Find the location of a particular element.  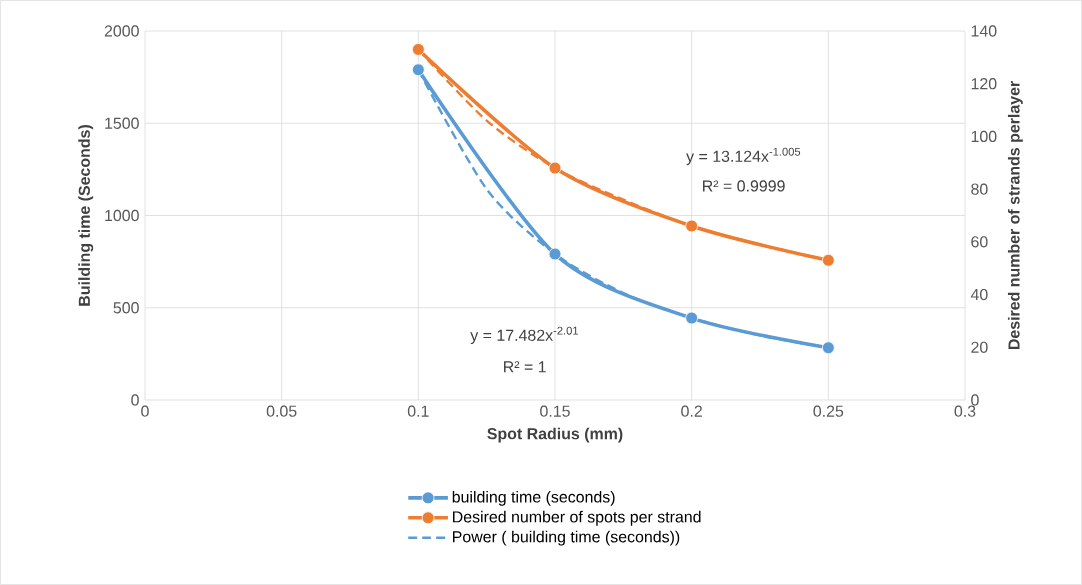

y2-tick-label: 20 is located at coordinates (979, 347).